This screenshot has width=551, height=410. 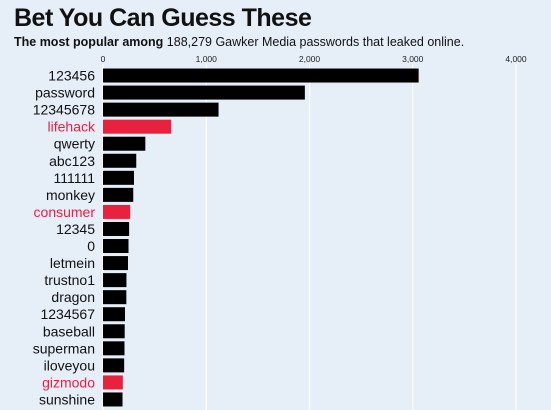 What do you see at coordinates (67, 314) in the screenshot?
I see `category-label: 1234567` at bounding box center [67, 314].